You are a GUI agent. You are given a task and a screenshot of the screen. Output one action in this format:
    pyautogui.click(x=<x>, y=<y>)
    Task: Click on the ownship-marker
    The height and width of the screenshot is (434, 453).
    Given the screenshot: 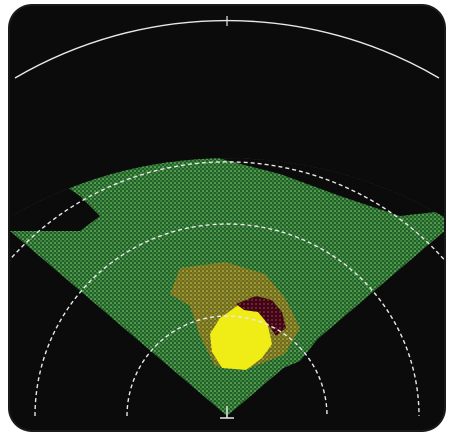 What is the action you would take?
    pyautogui.click(x=227, y=412)
    